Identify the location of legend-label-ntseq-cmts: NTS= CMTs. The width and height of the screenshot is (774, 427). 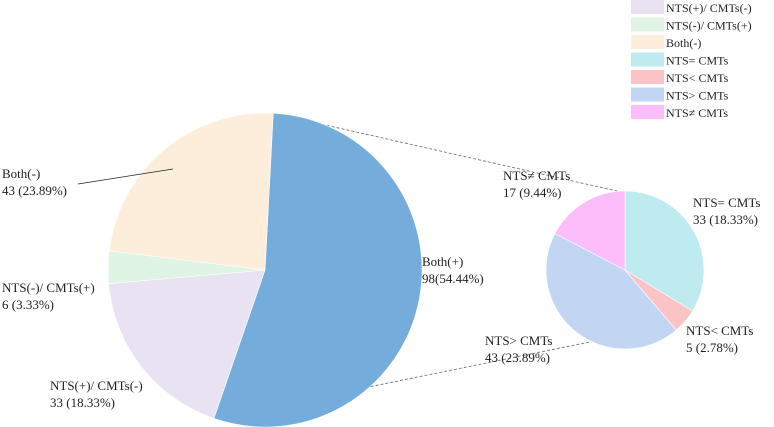
(697, 61).